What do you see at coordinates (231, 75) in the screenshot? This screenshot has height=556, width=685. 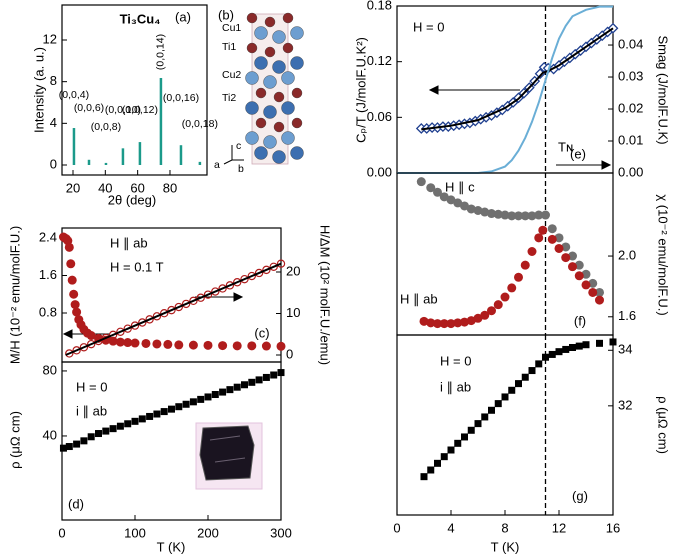 I see `site-label: Cu2` at bounding box center [231, 75].